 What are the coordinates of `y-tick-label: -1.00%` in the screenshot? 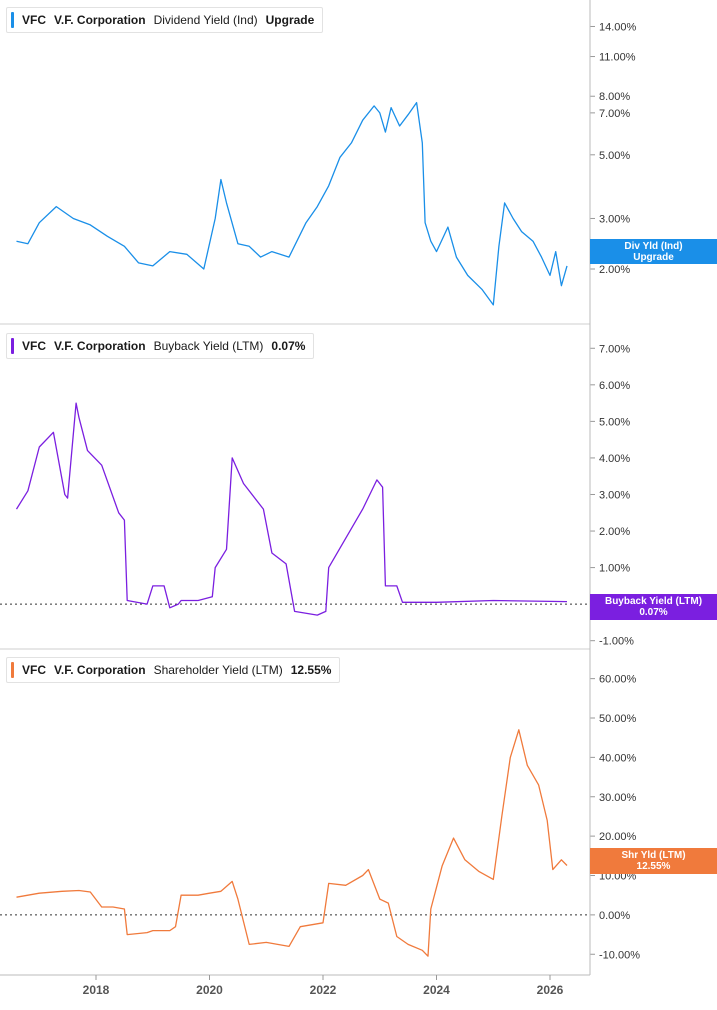 It's located at (616, 642).